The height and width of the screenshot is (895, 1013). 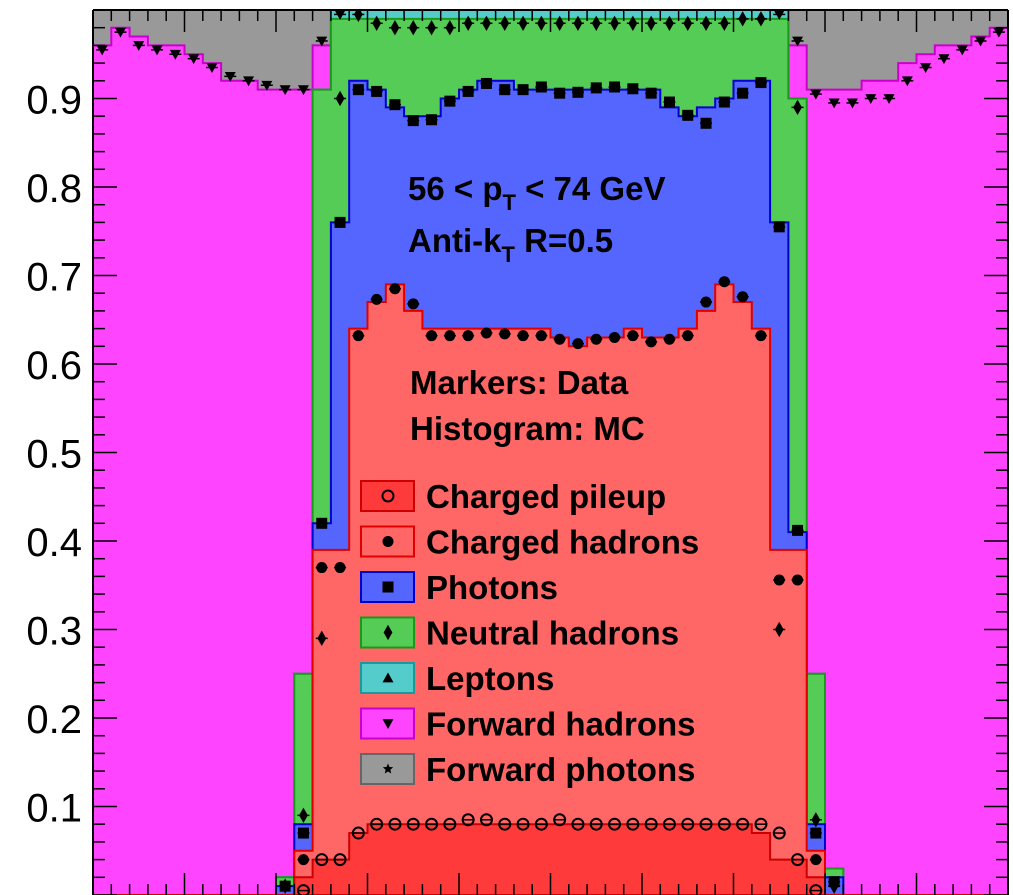 I want to click on jet-algorithm-label: Anti-kT R=0.5, so click(x=510, y=244).